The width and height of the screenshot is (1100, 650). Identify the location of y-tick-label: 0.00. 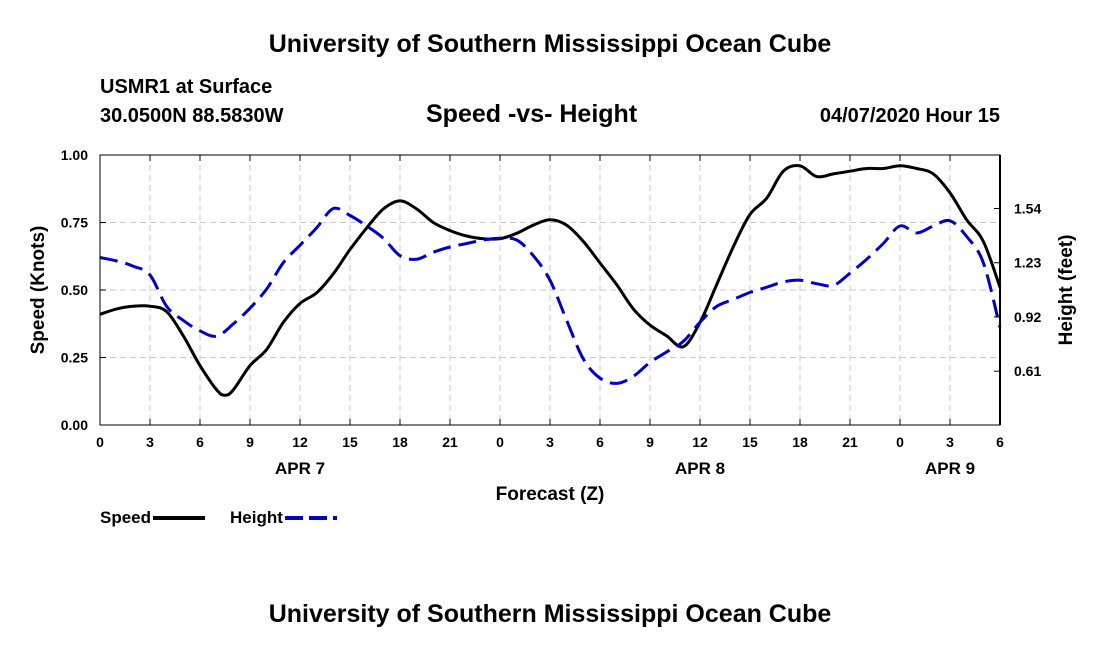
(74, 425).